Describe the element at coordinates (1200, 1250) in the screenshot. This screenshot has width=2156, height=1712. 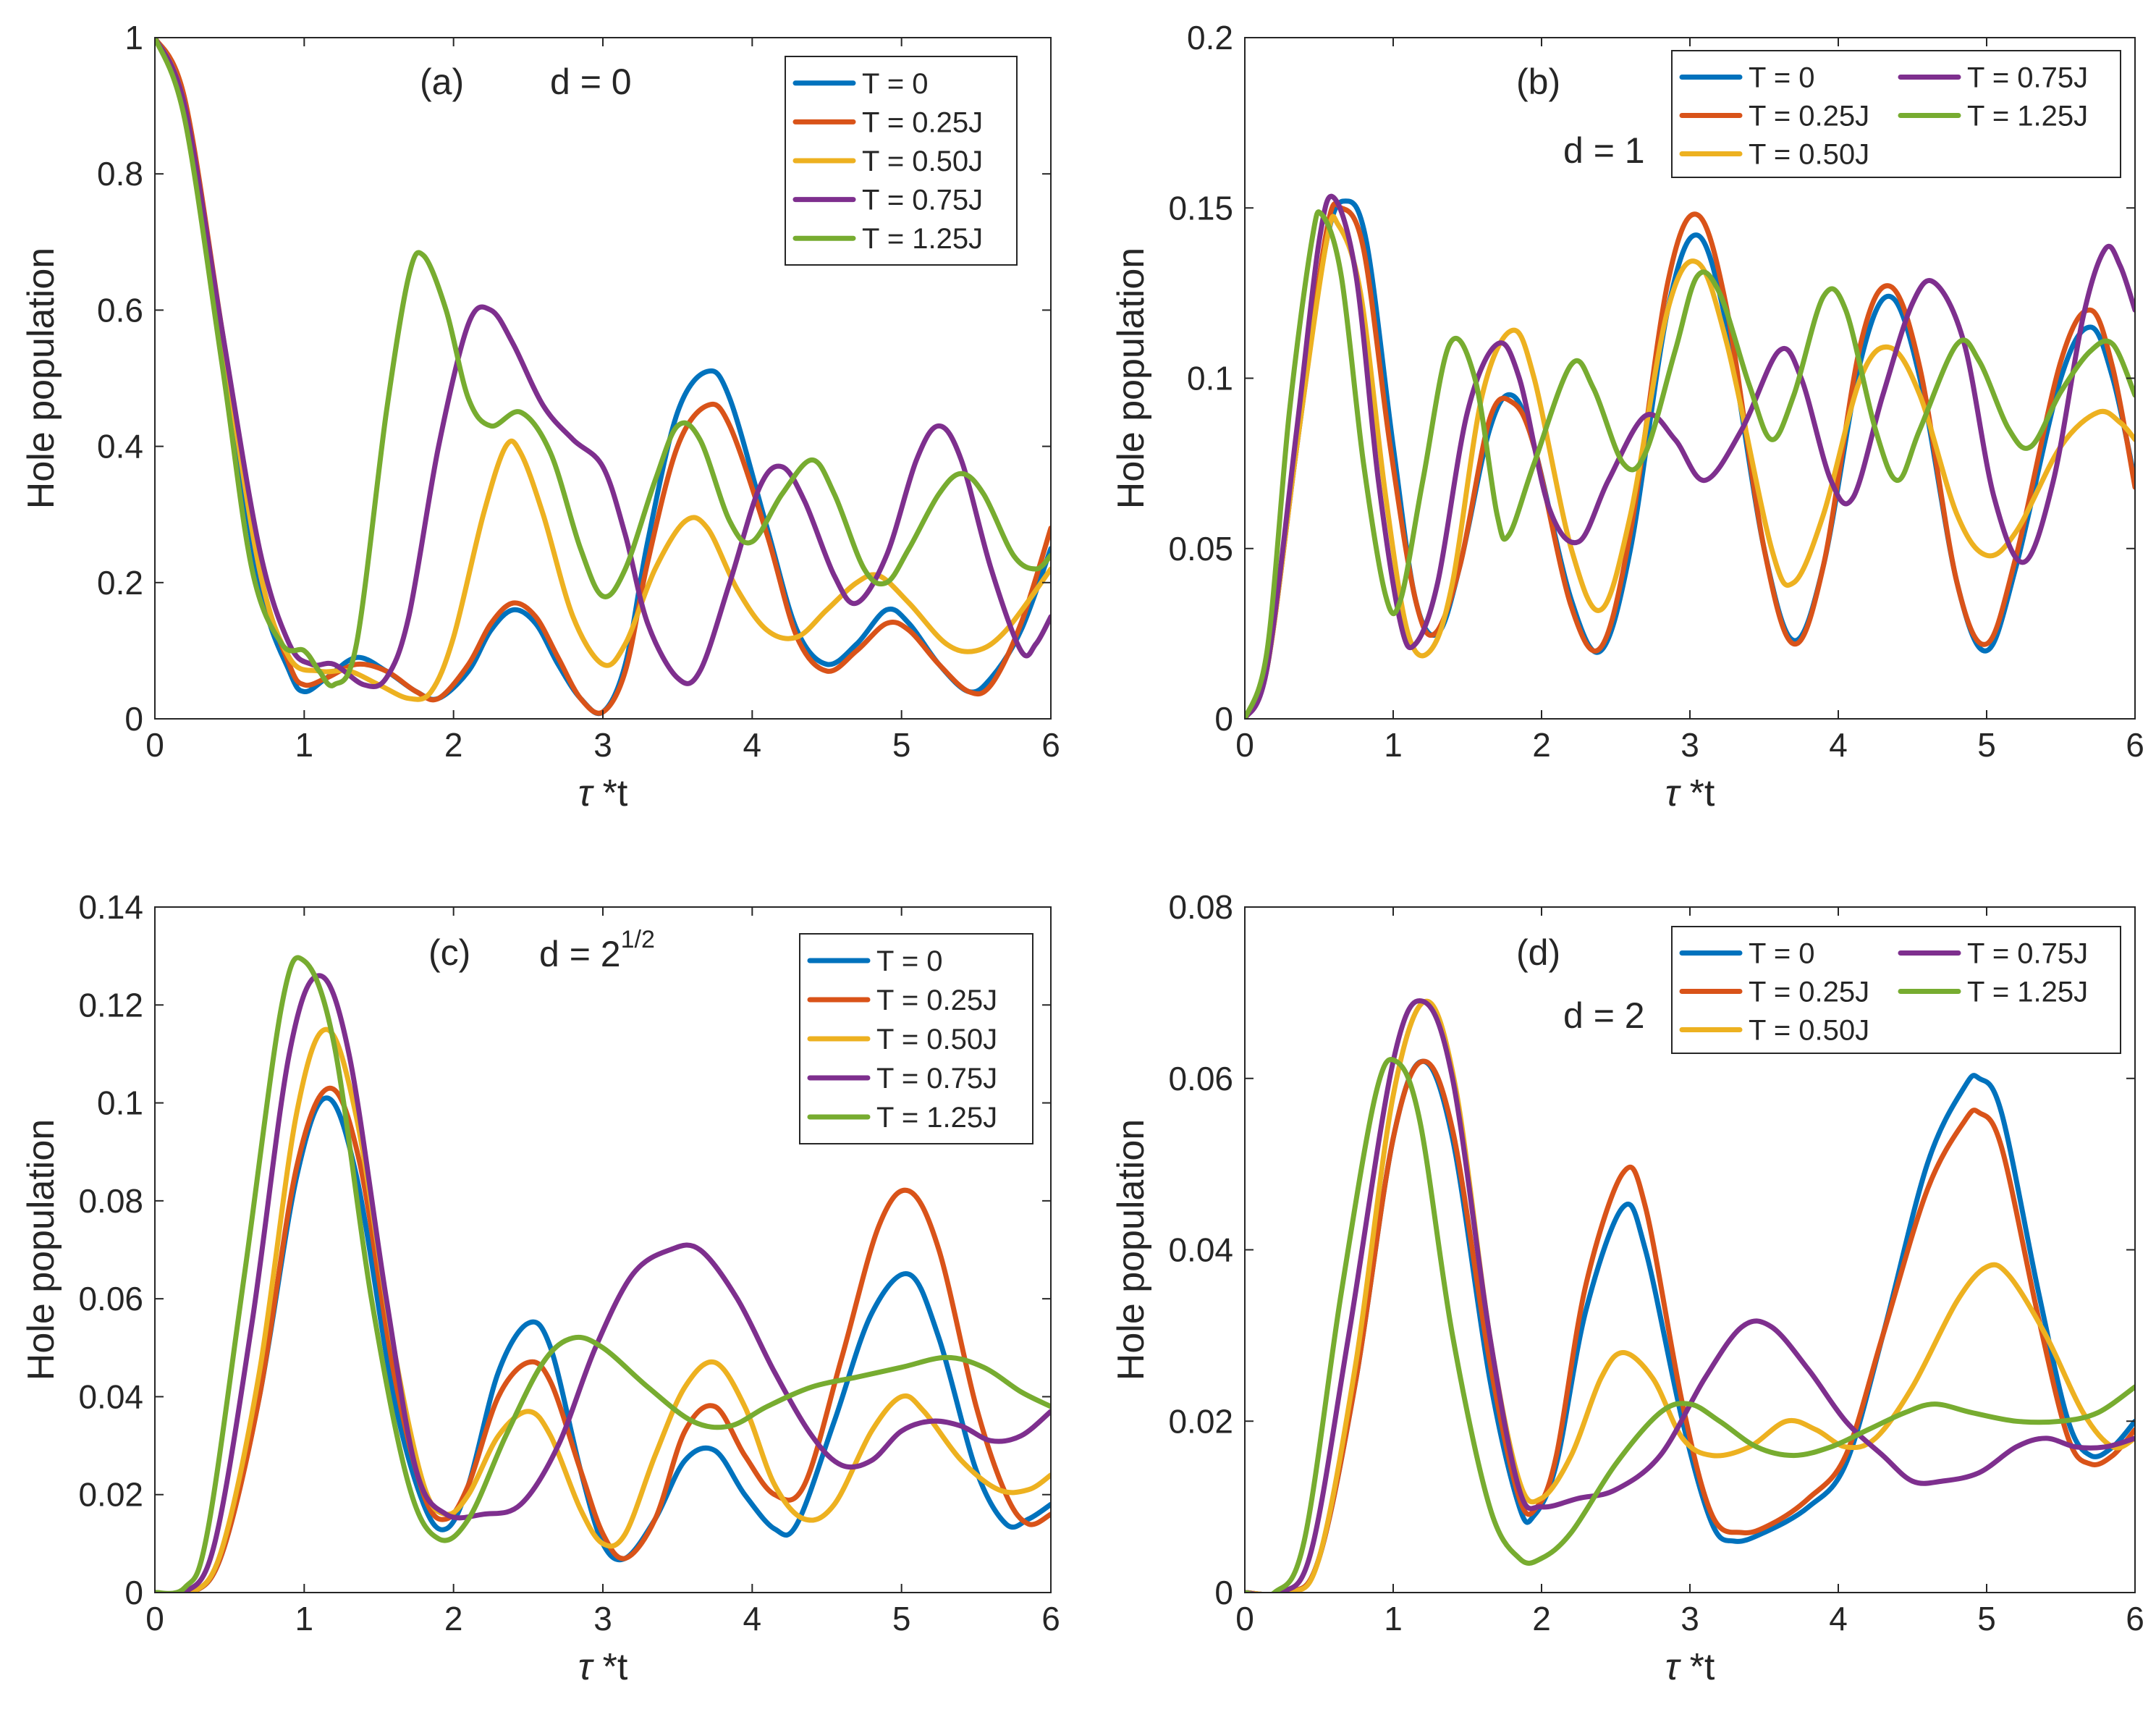
I see `y-tick-label: 0.04` at that location.